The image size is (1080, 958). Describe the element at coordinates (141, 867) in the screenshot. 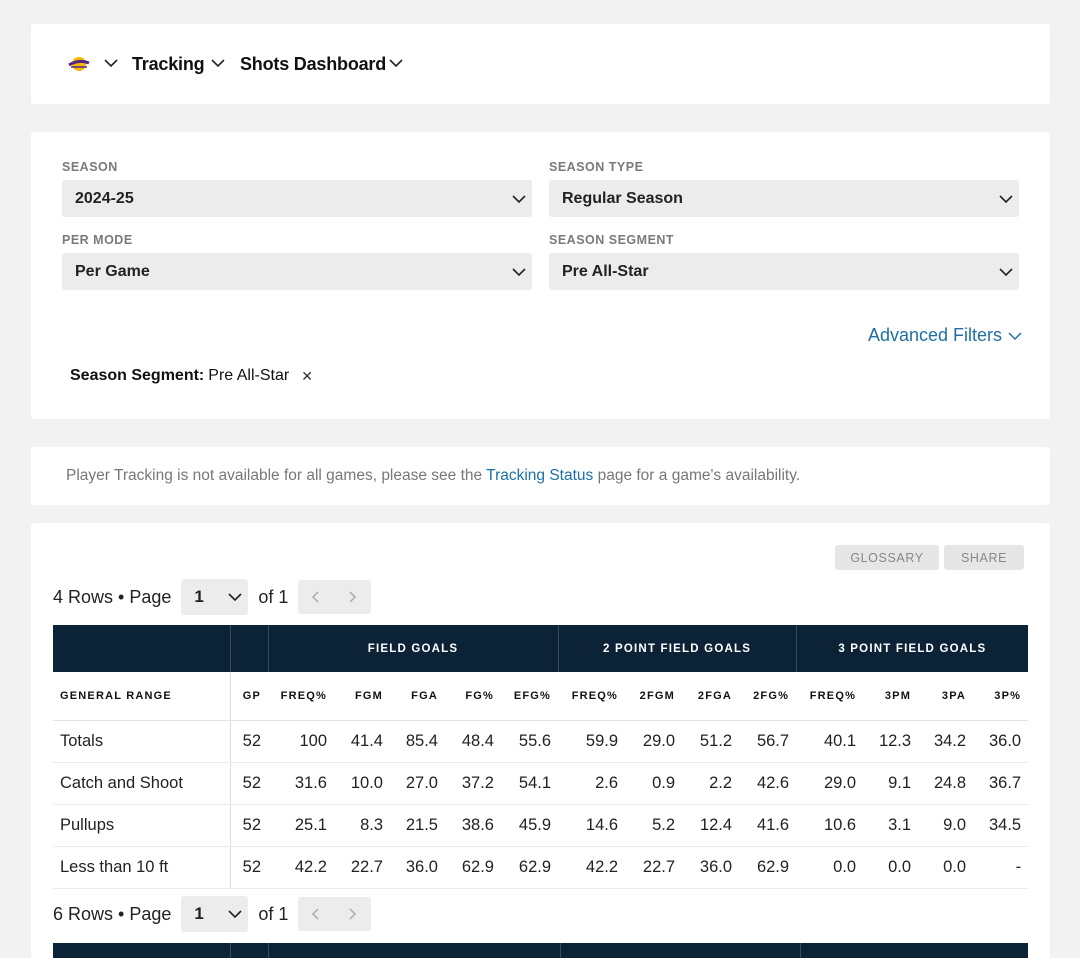

I see `row-range-label: Less than 10 ft` at that location.